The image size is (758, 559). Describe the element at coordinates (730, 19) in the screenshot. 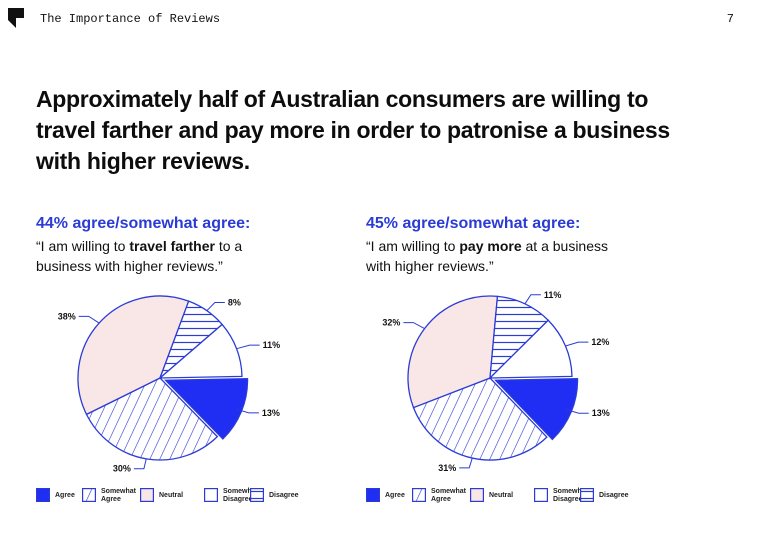

I see `page-number: 7` at that location.